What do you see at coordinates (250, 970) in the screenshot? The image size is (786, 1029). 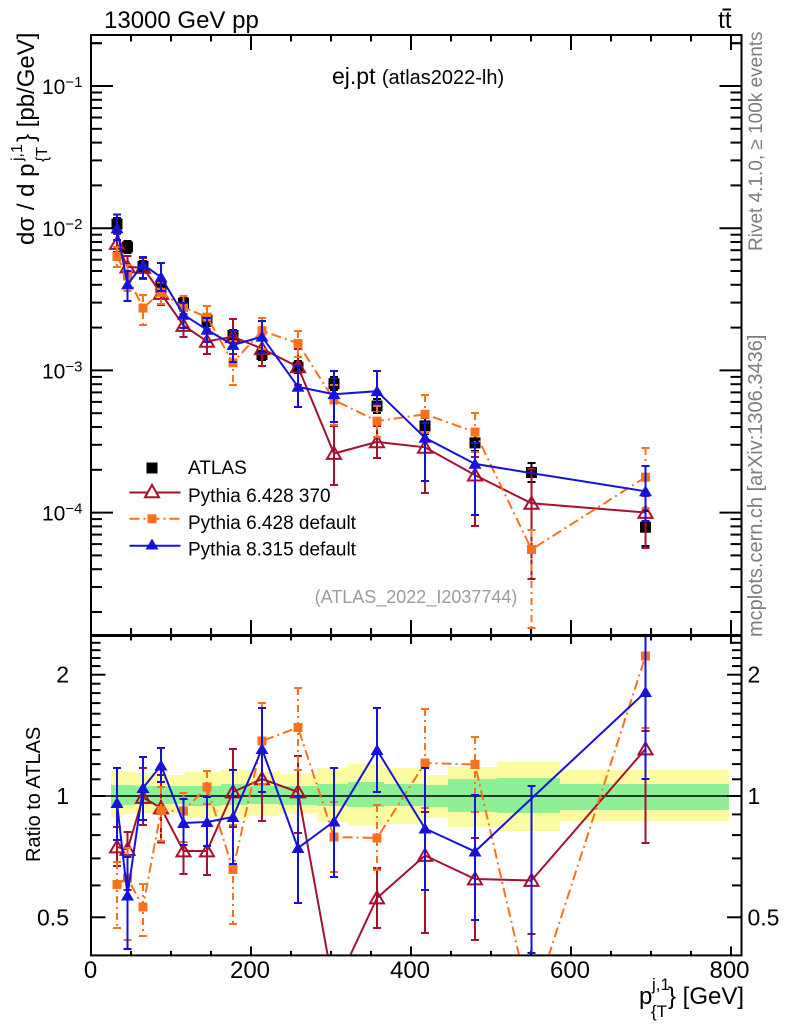 I see `svg-text: 200` at bounding box center [250, 970].